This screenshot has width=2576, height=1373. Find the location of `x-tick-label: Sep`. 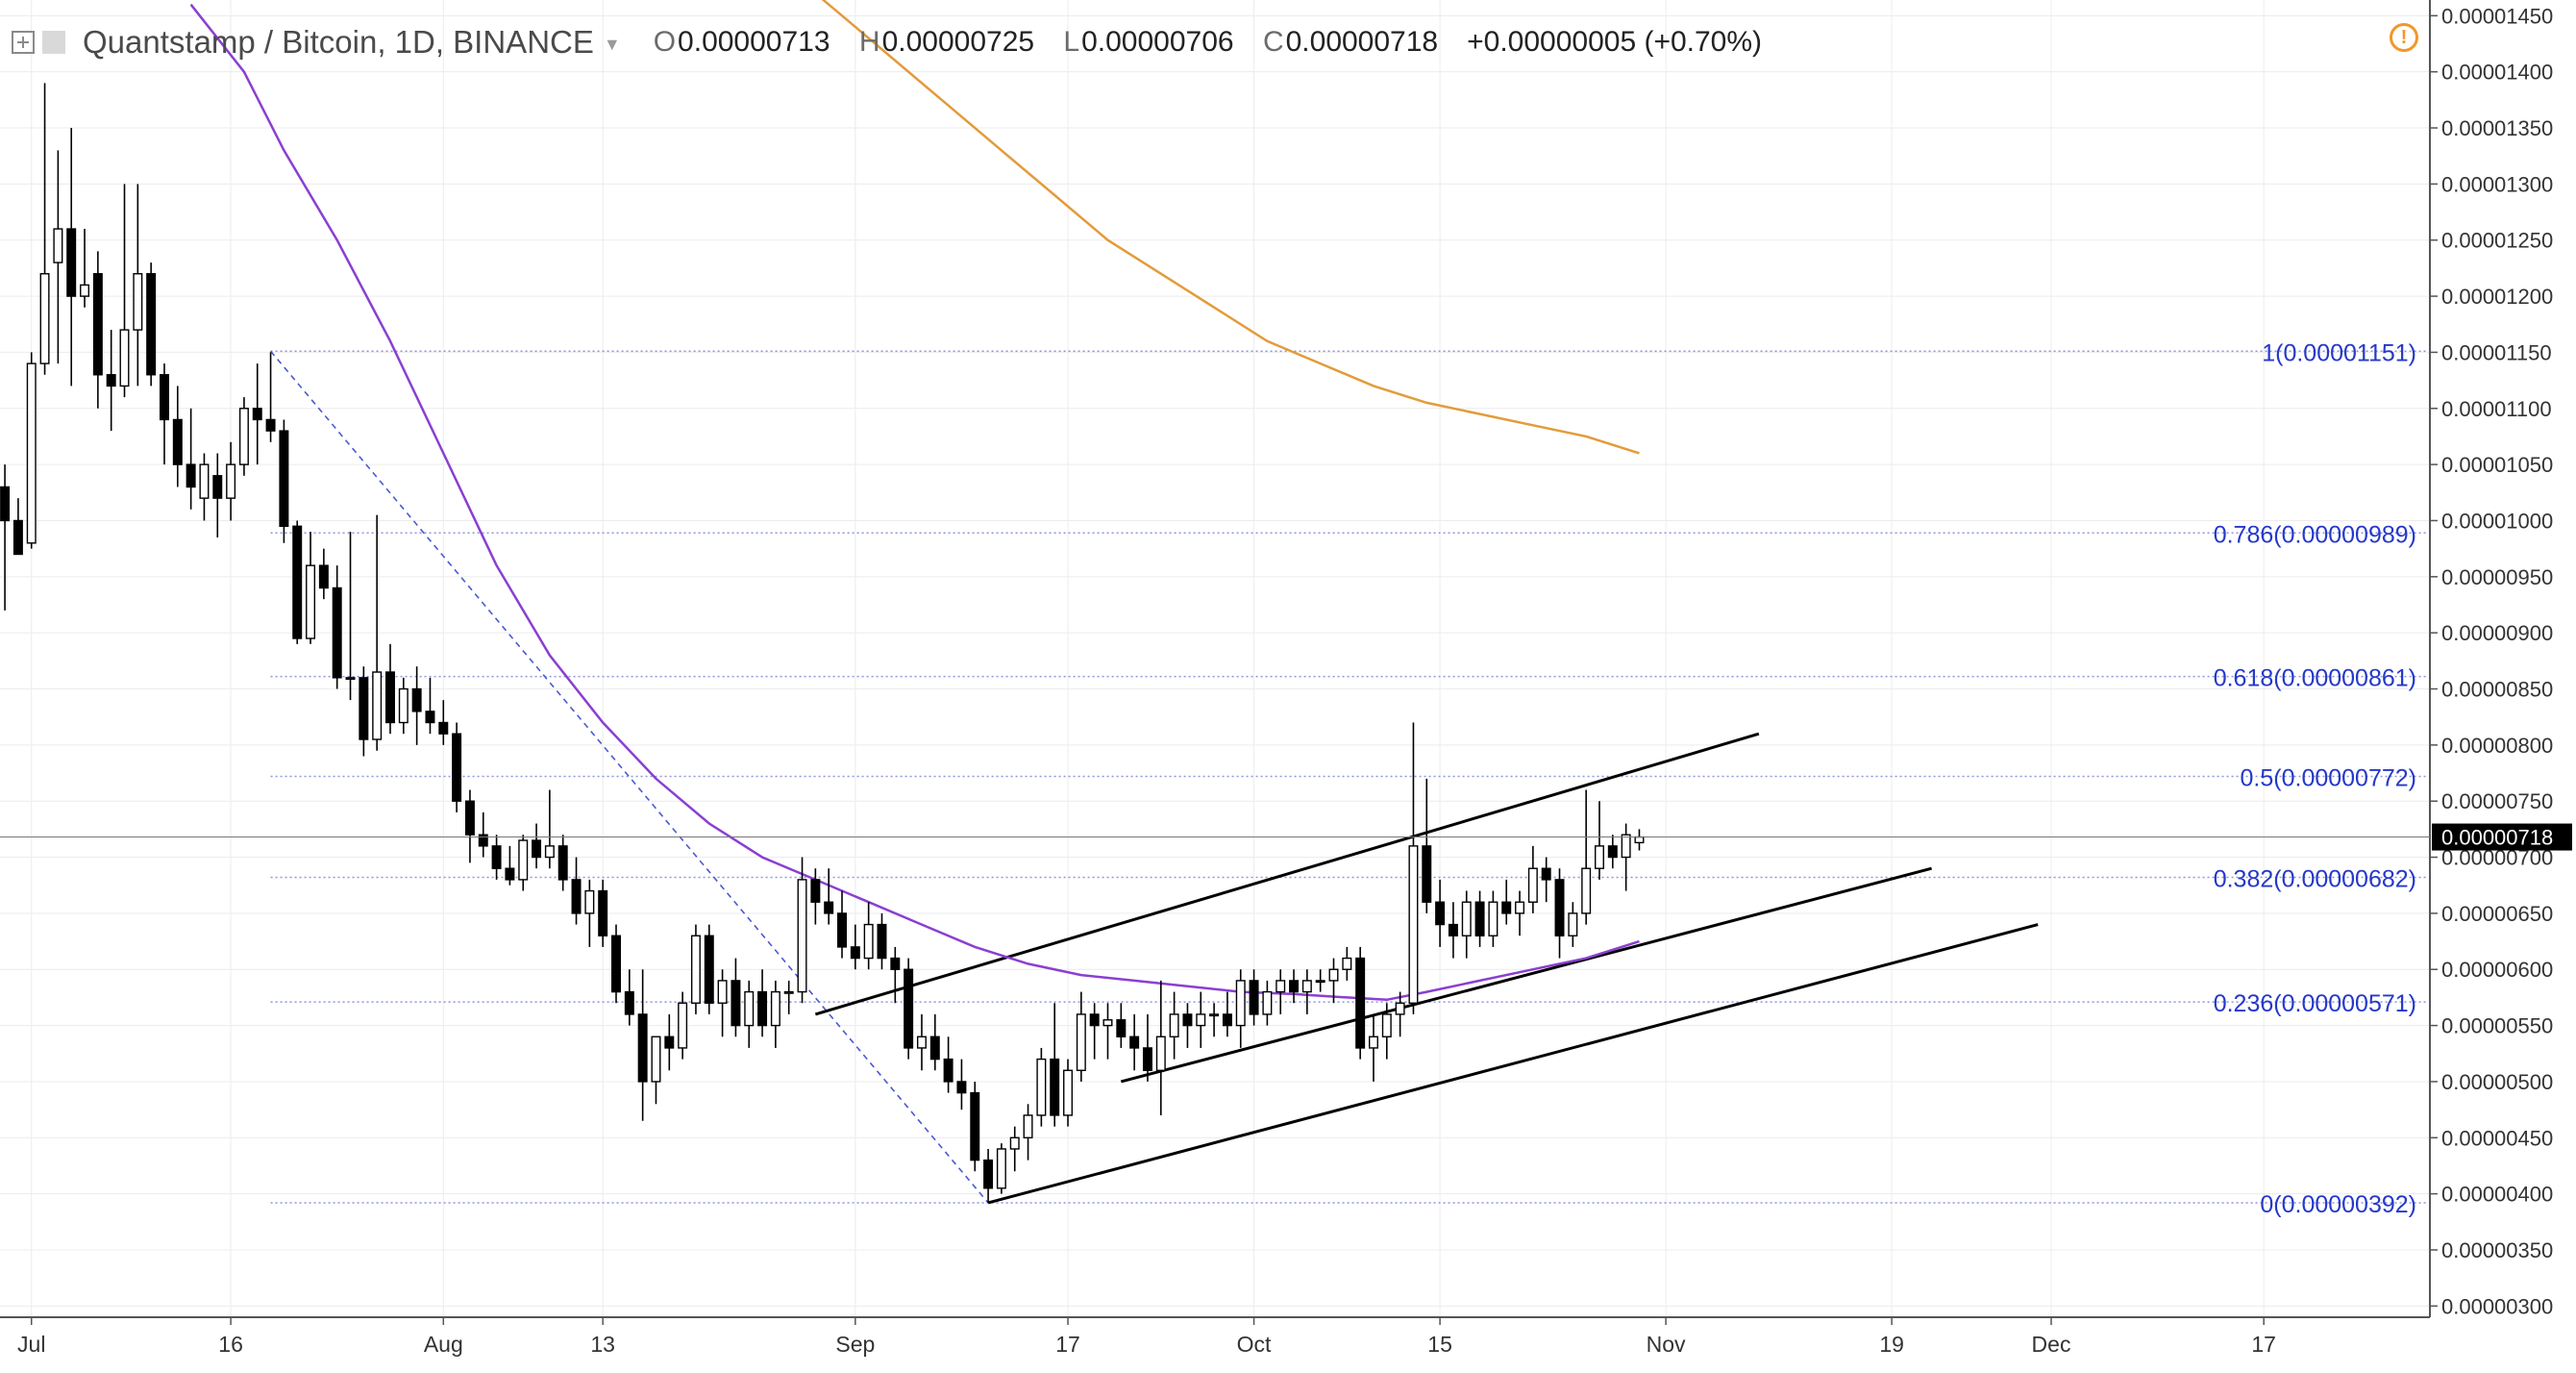

x-tick-label: Sep is located at coordinates (855, 1344).